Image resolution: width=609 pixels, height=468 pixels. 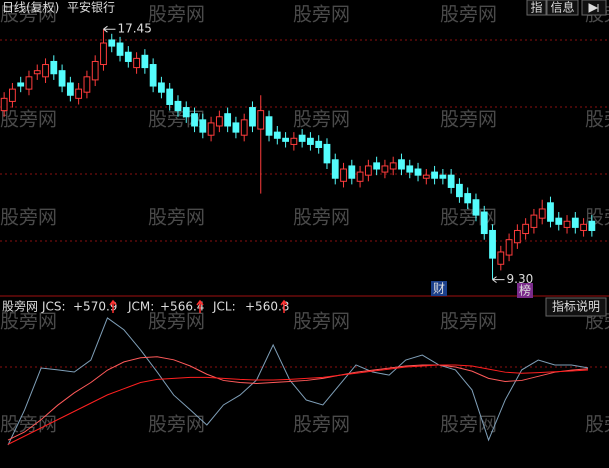 What do you see at coordinates (182, 307) in the screenshot?
I see `legend-value: +566.4` at bounding box center [182, 307].